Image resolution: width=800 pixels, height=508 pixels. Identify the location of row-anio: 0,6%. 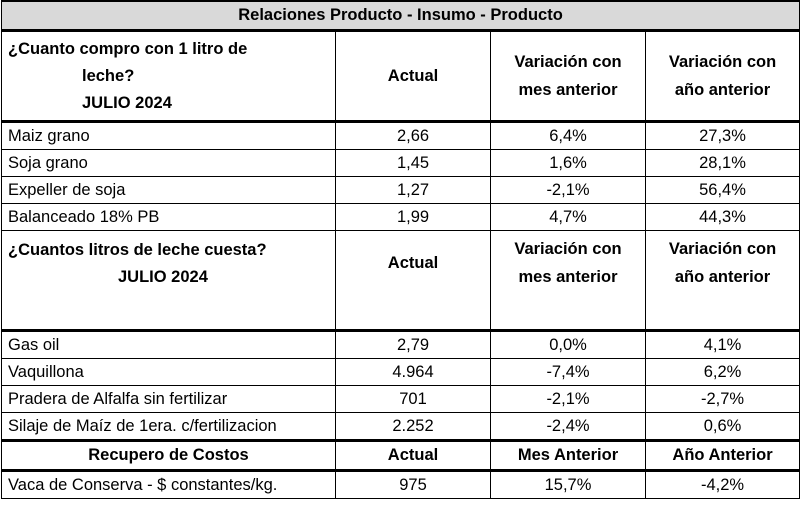
(722, 426).